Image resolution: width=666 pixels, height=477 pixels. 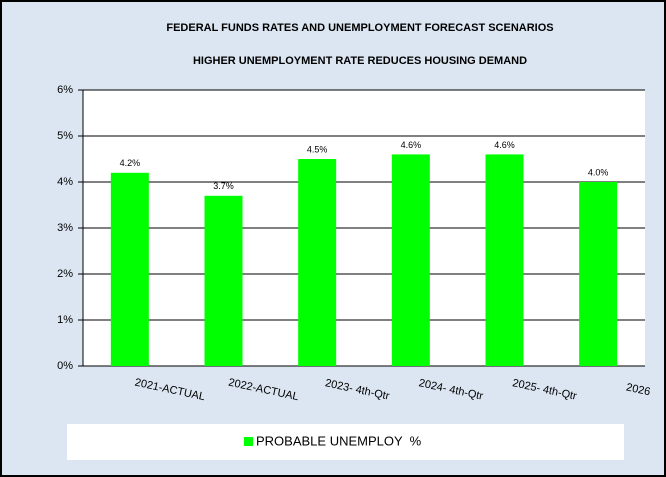 What do you see at coordinates (65, 366) in the screenshot?
I see `y-tick-label: 0%` at bounding box center [65, 366].